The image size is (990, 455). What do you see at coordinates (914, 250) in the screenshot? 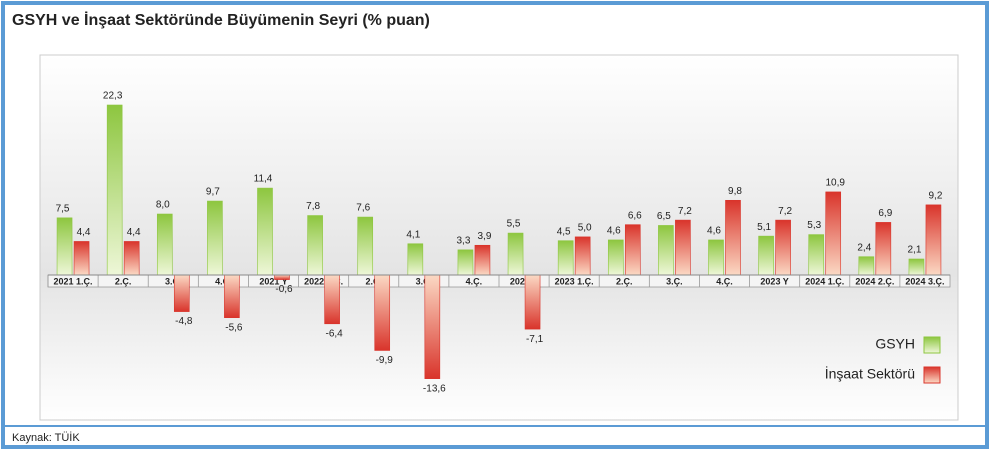
I see `data-label: 2,1` at bounding box center [914, 250].